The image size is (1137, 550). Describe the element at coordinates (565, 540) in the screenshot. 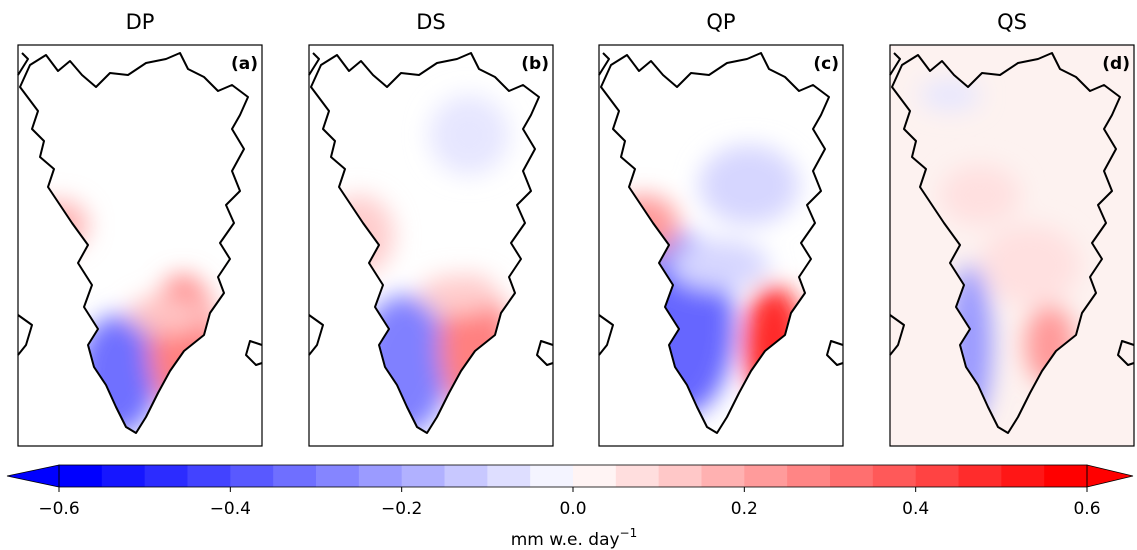

I see `colorbar-label-text: mm w.e. day` at that location.